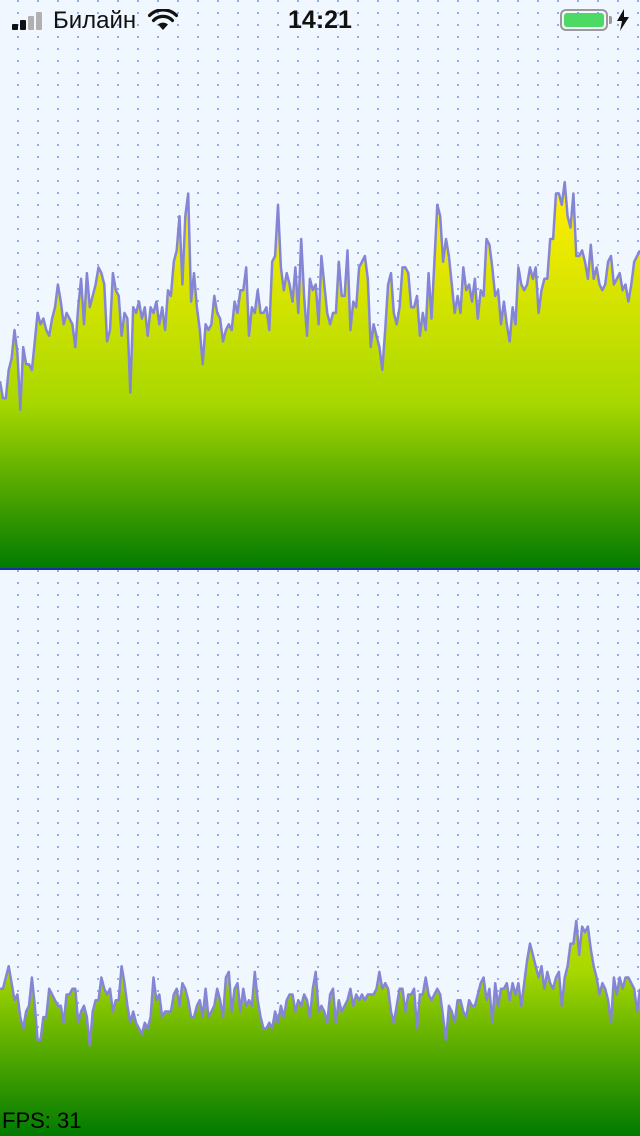 This screenshot has width=640, height=1136. Describe the element at coordinates (320, 983) in the screenshot. I see `waveform-line` at that location.